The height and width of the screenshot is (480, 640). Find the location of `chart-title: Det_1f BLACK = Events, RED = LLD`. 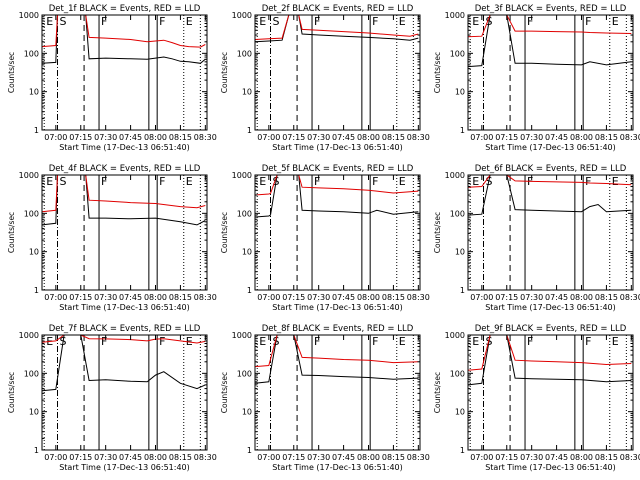

chart-title: Det_1f BLACK = Events, RED = LLD is located at coordinates (125, 9).